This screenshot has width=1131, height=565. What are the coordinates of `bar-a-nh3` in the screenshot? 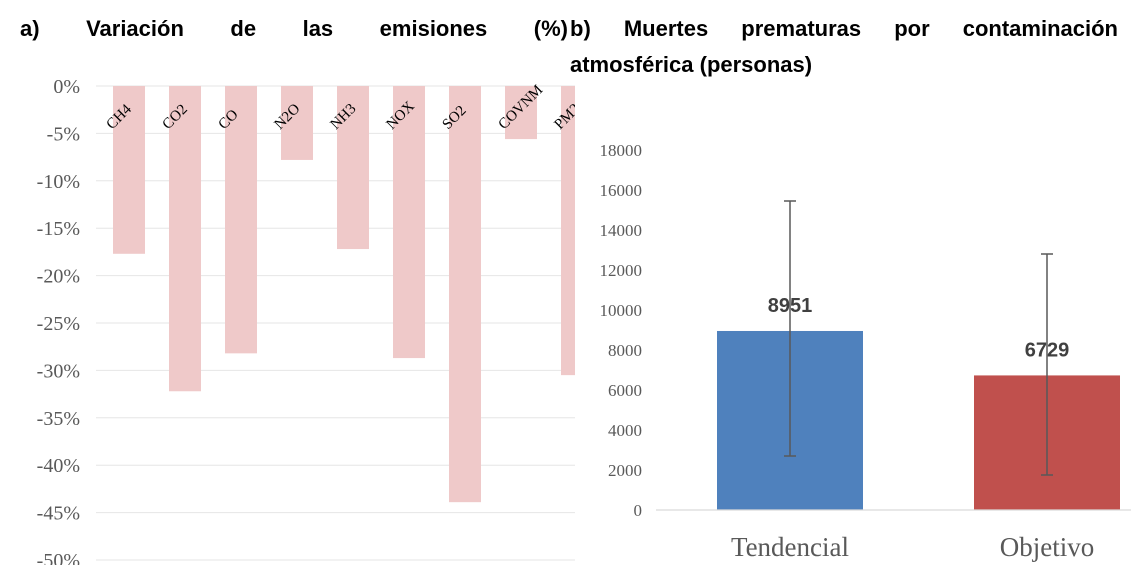 It's located at (353, 168).